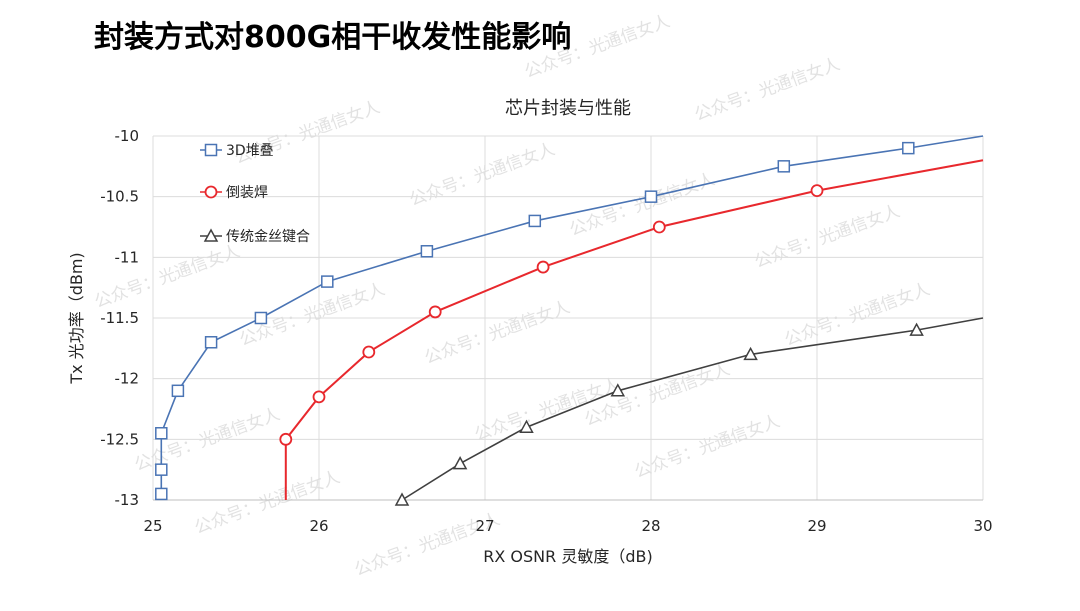 This screenshot has width=1080, height=611. Describe the element at coordinates (119, 439) in the screenshot. I see `y-tick-label: -12.5` at that location.